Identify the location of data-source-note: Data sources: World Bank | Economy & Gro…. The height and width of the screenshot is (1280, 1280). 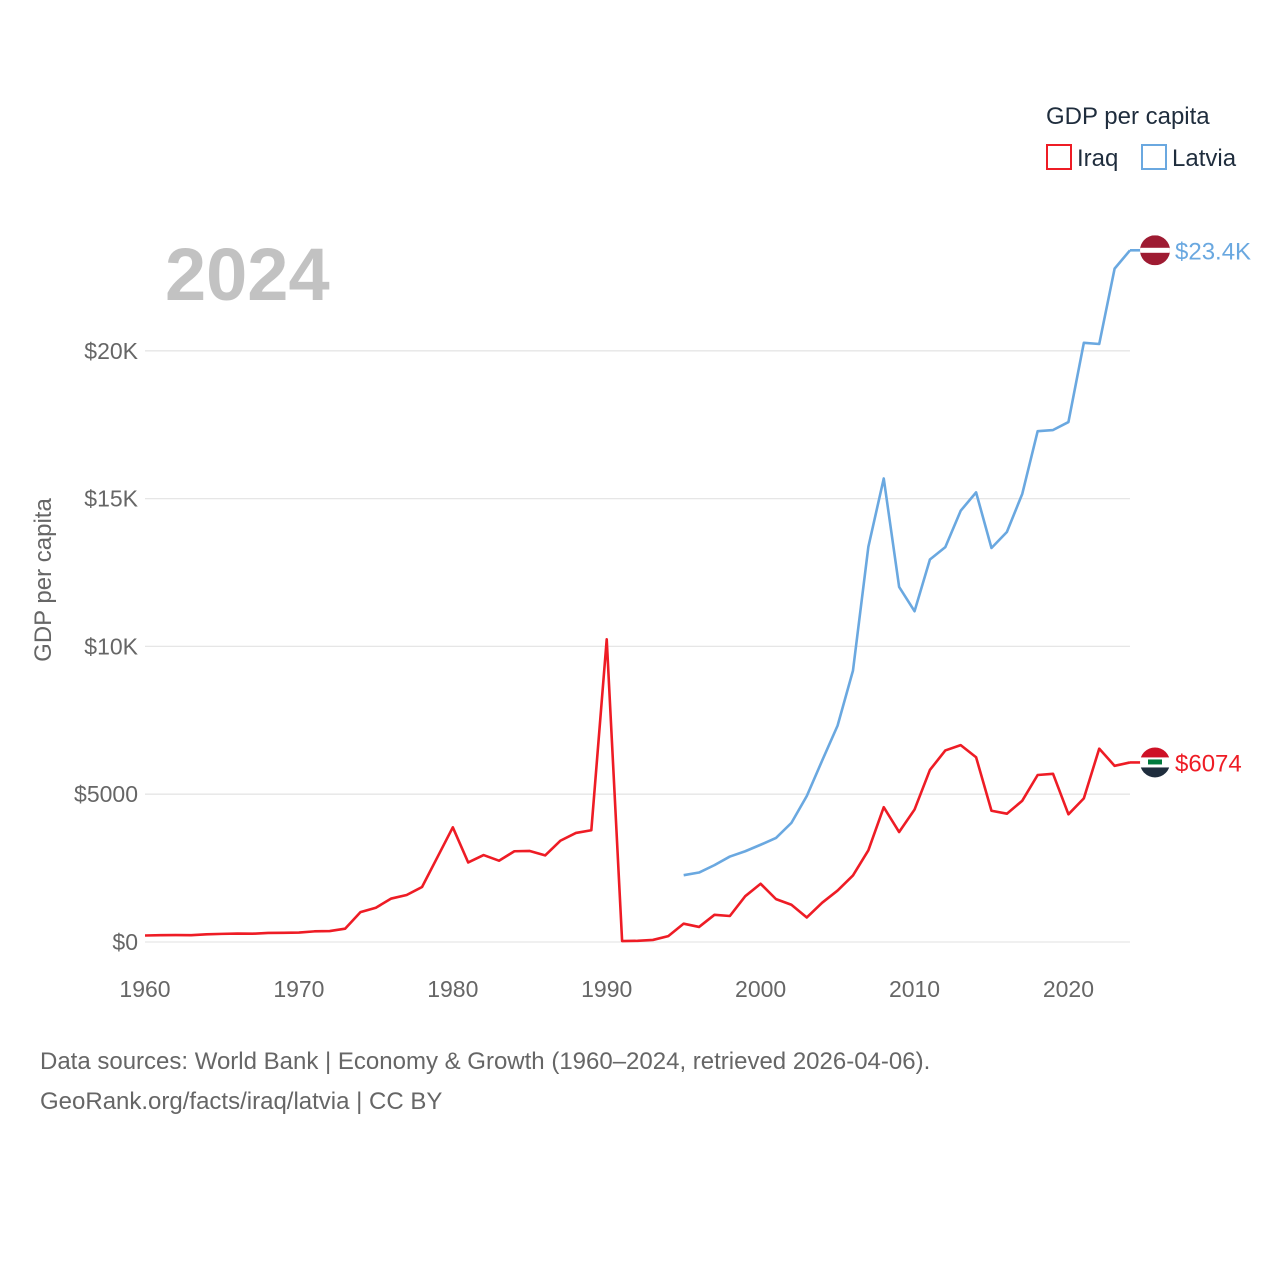
(485, 1082).